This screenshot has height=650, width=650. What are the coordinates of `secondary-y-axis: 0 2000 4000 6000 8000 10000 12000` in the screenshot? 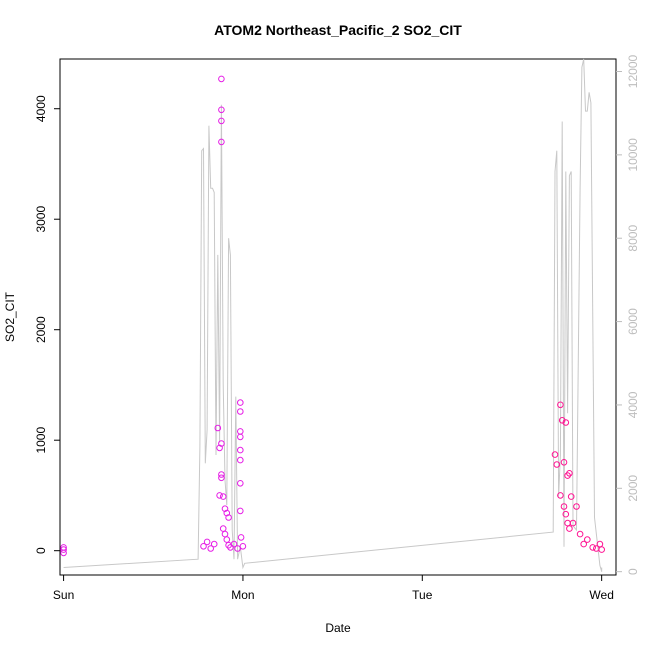 It's located at (628, 314).